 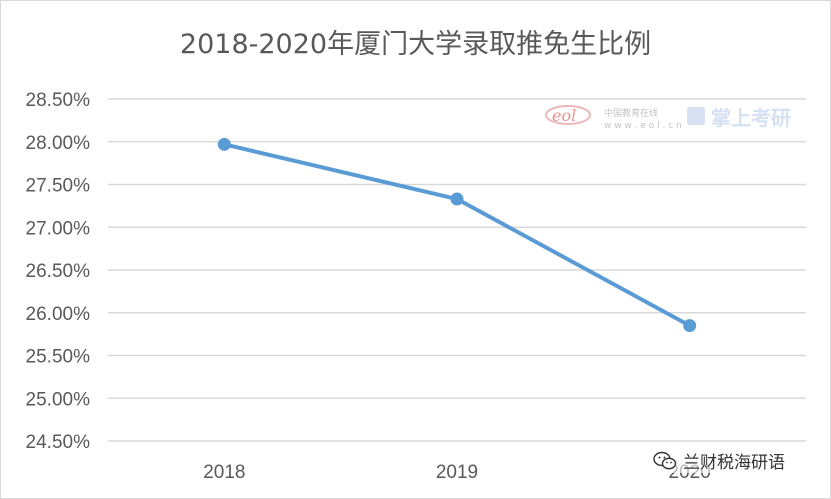 I want to click on watermark-brand: 掌上考研, so click(x=751, y=118).